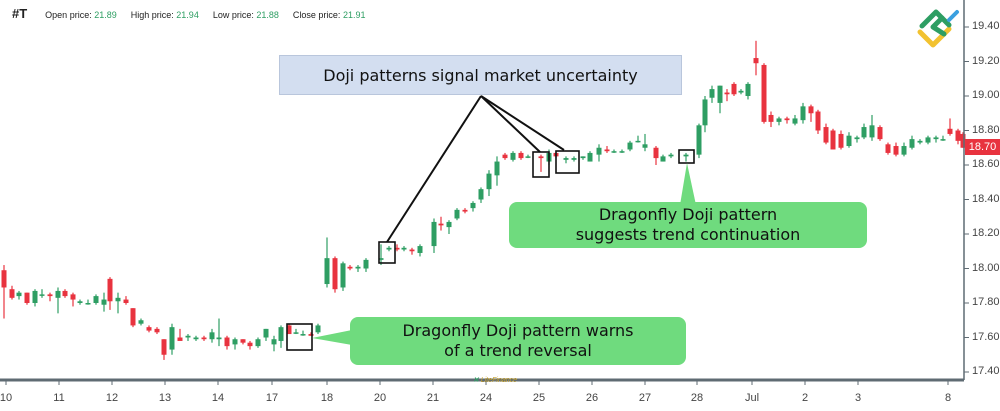  I want to click on callout-mid-pointer, so click(688, 184).